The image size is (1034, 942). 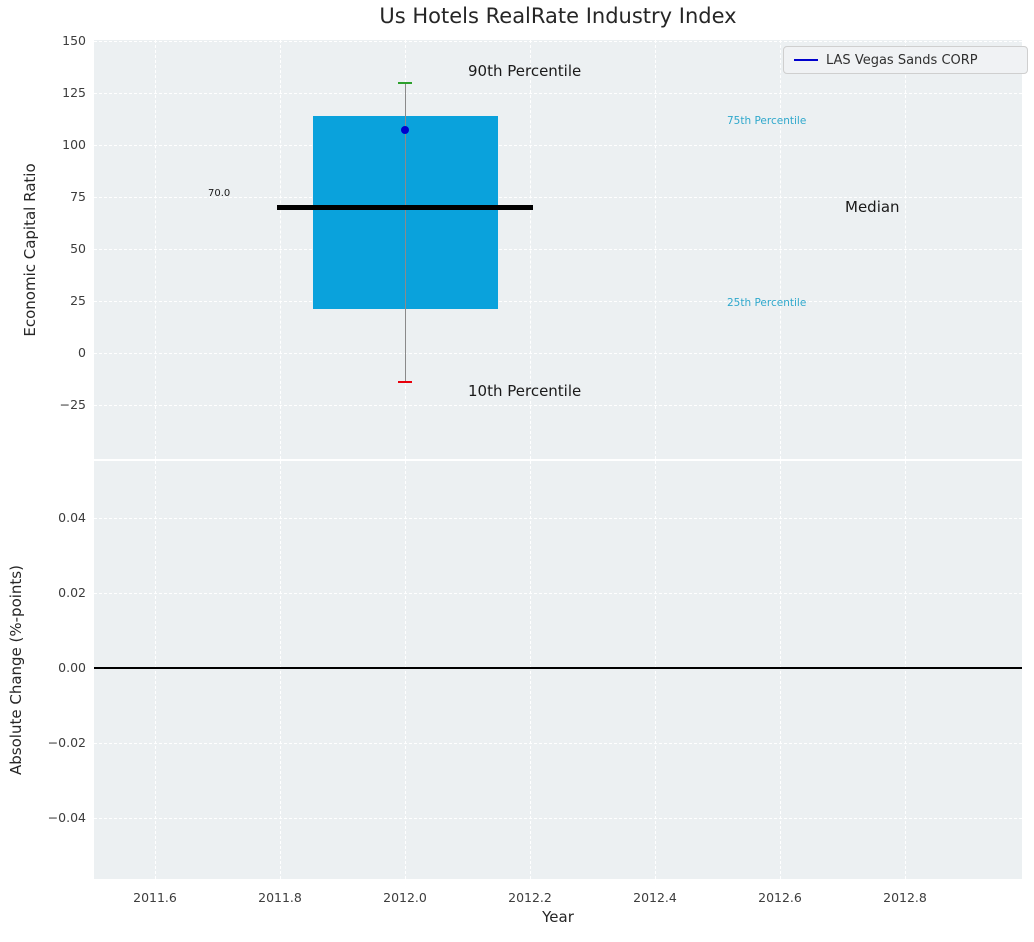 What do you see at coordinates (78, 196) in the screenshot?
I see `y-tick-label: 75` at bounding box center [78, 196].